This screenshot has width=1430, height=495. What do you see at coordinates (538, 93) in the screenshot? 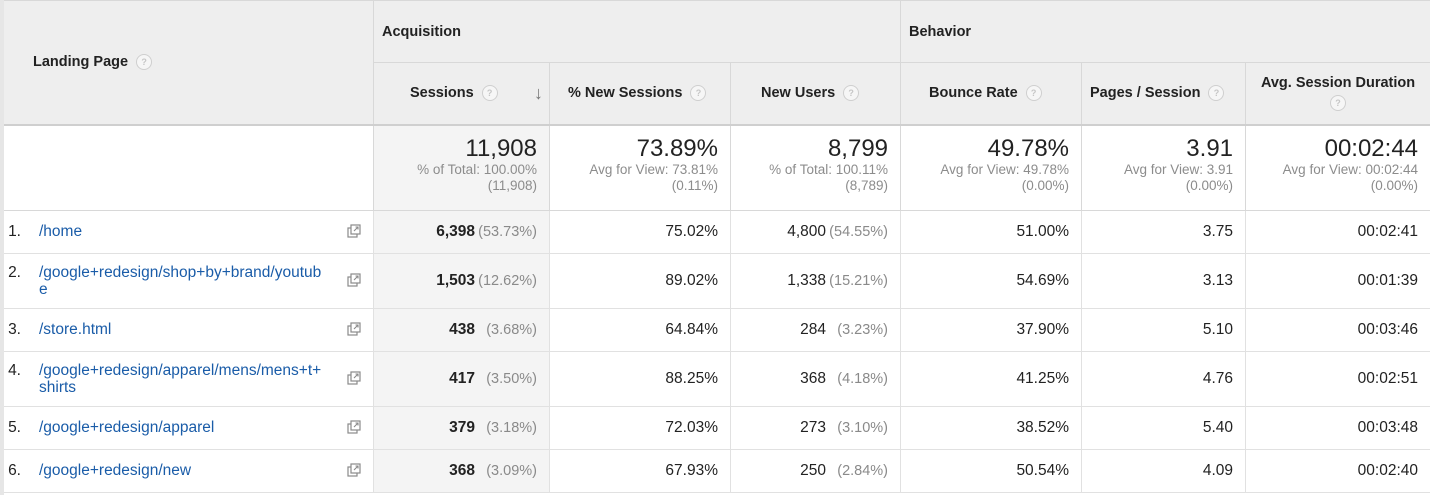
I see `sort-descending-icon: ↓` at bounding box center [538, 93].